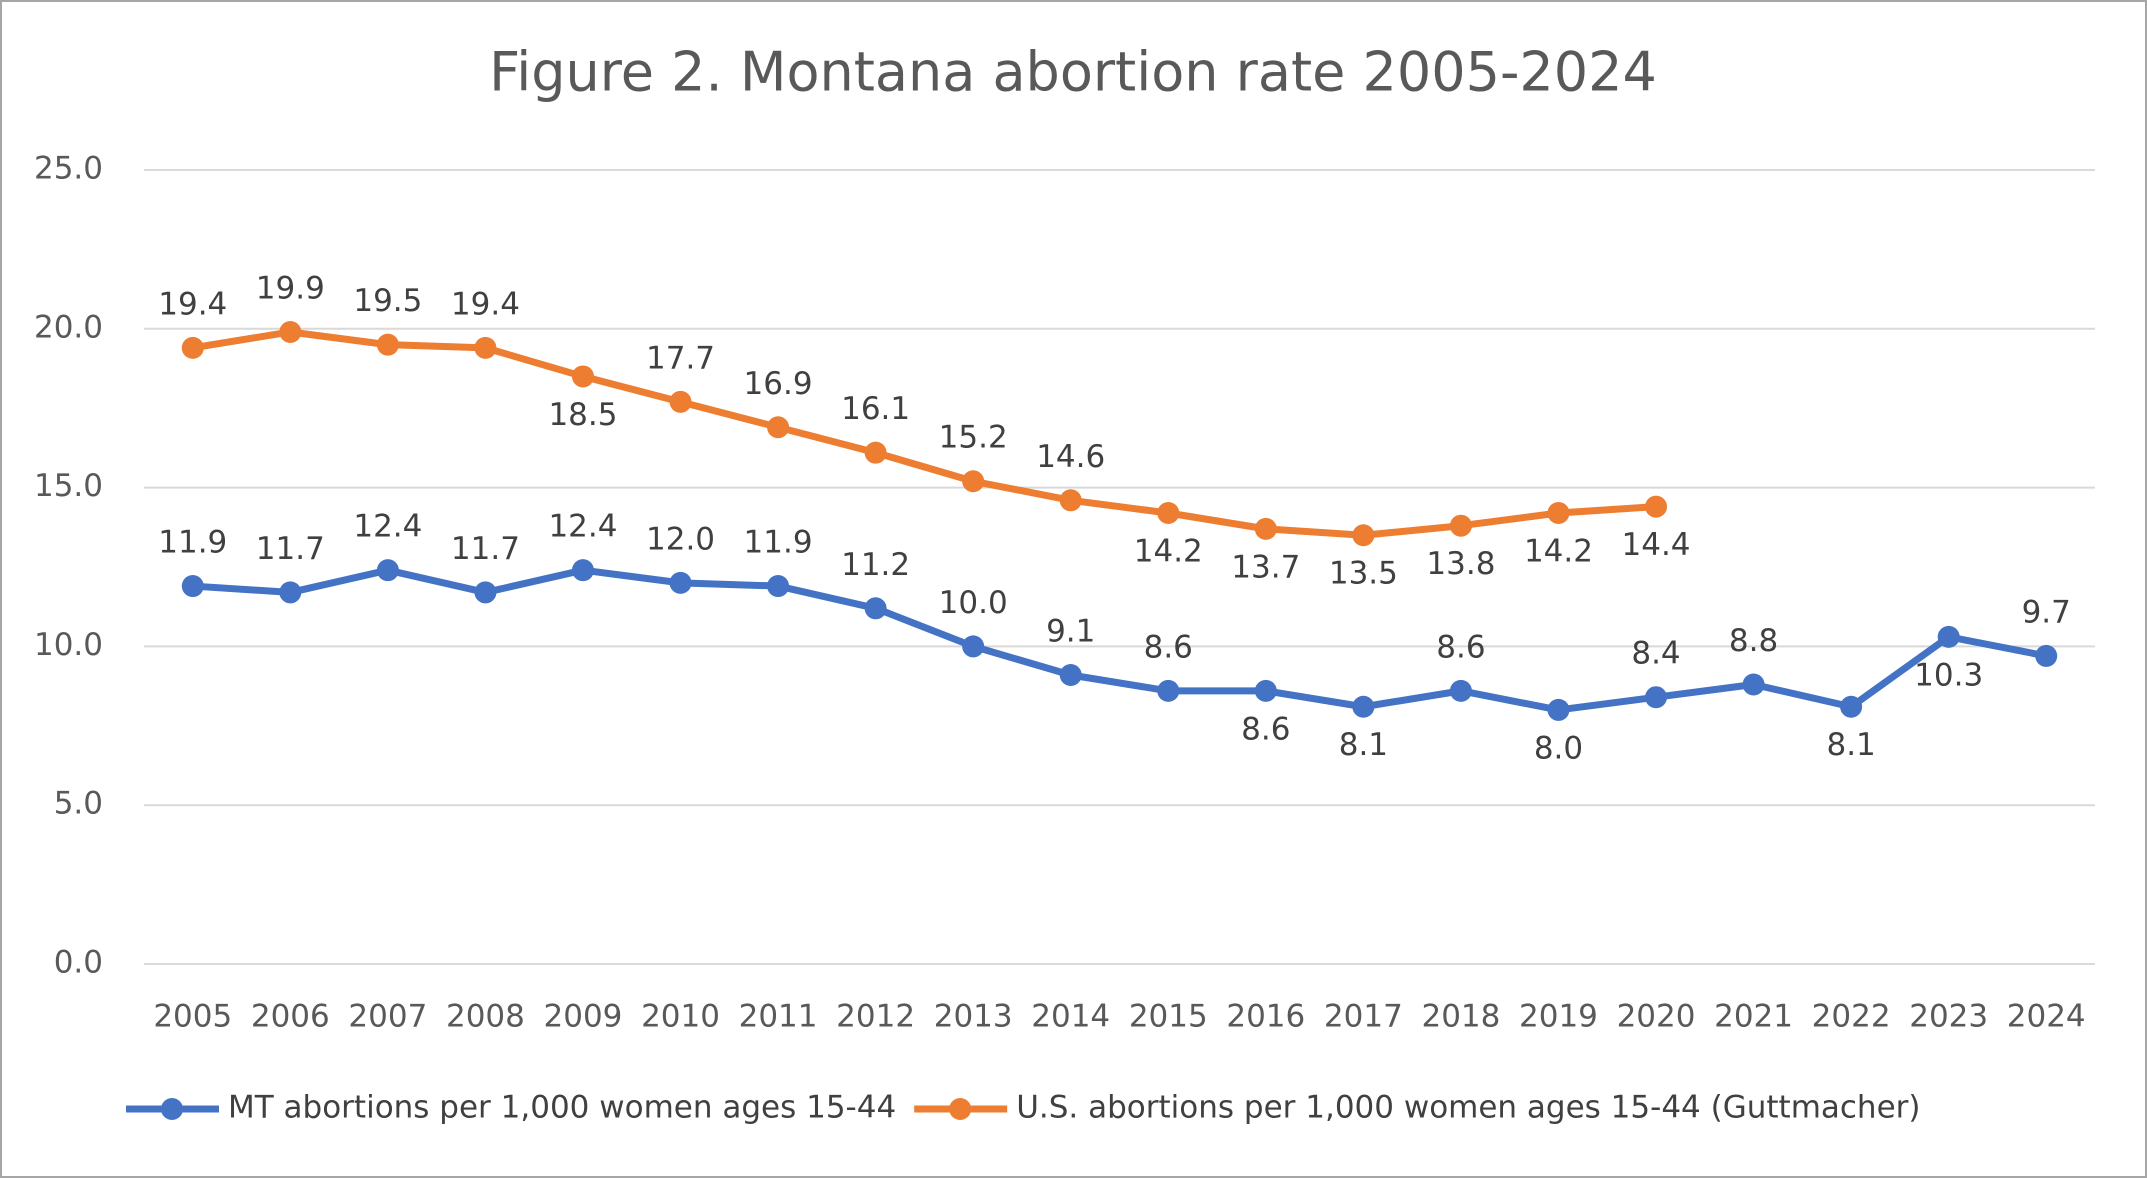 The image size is (2147, 1178). Describe the element at coordinates (973, 603) in the screenshot. I see `data-label: 10.0` at that location.